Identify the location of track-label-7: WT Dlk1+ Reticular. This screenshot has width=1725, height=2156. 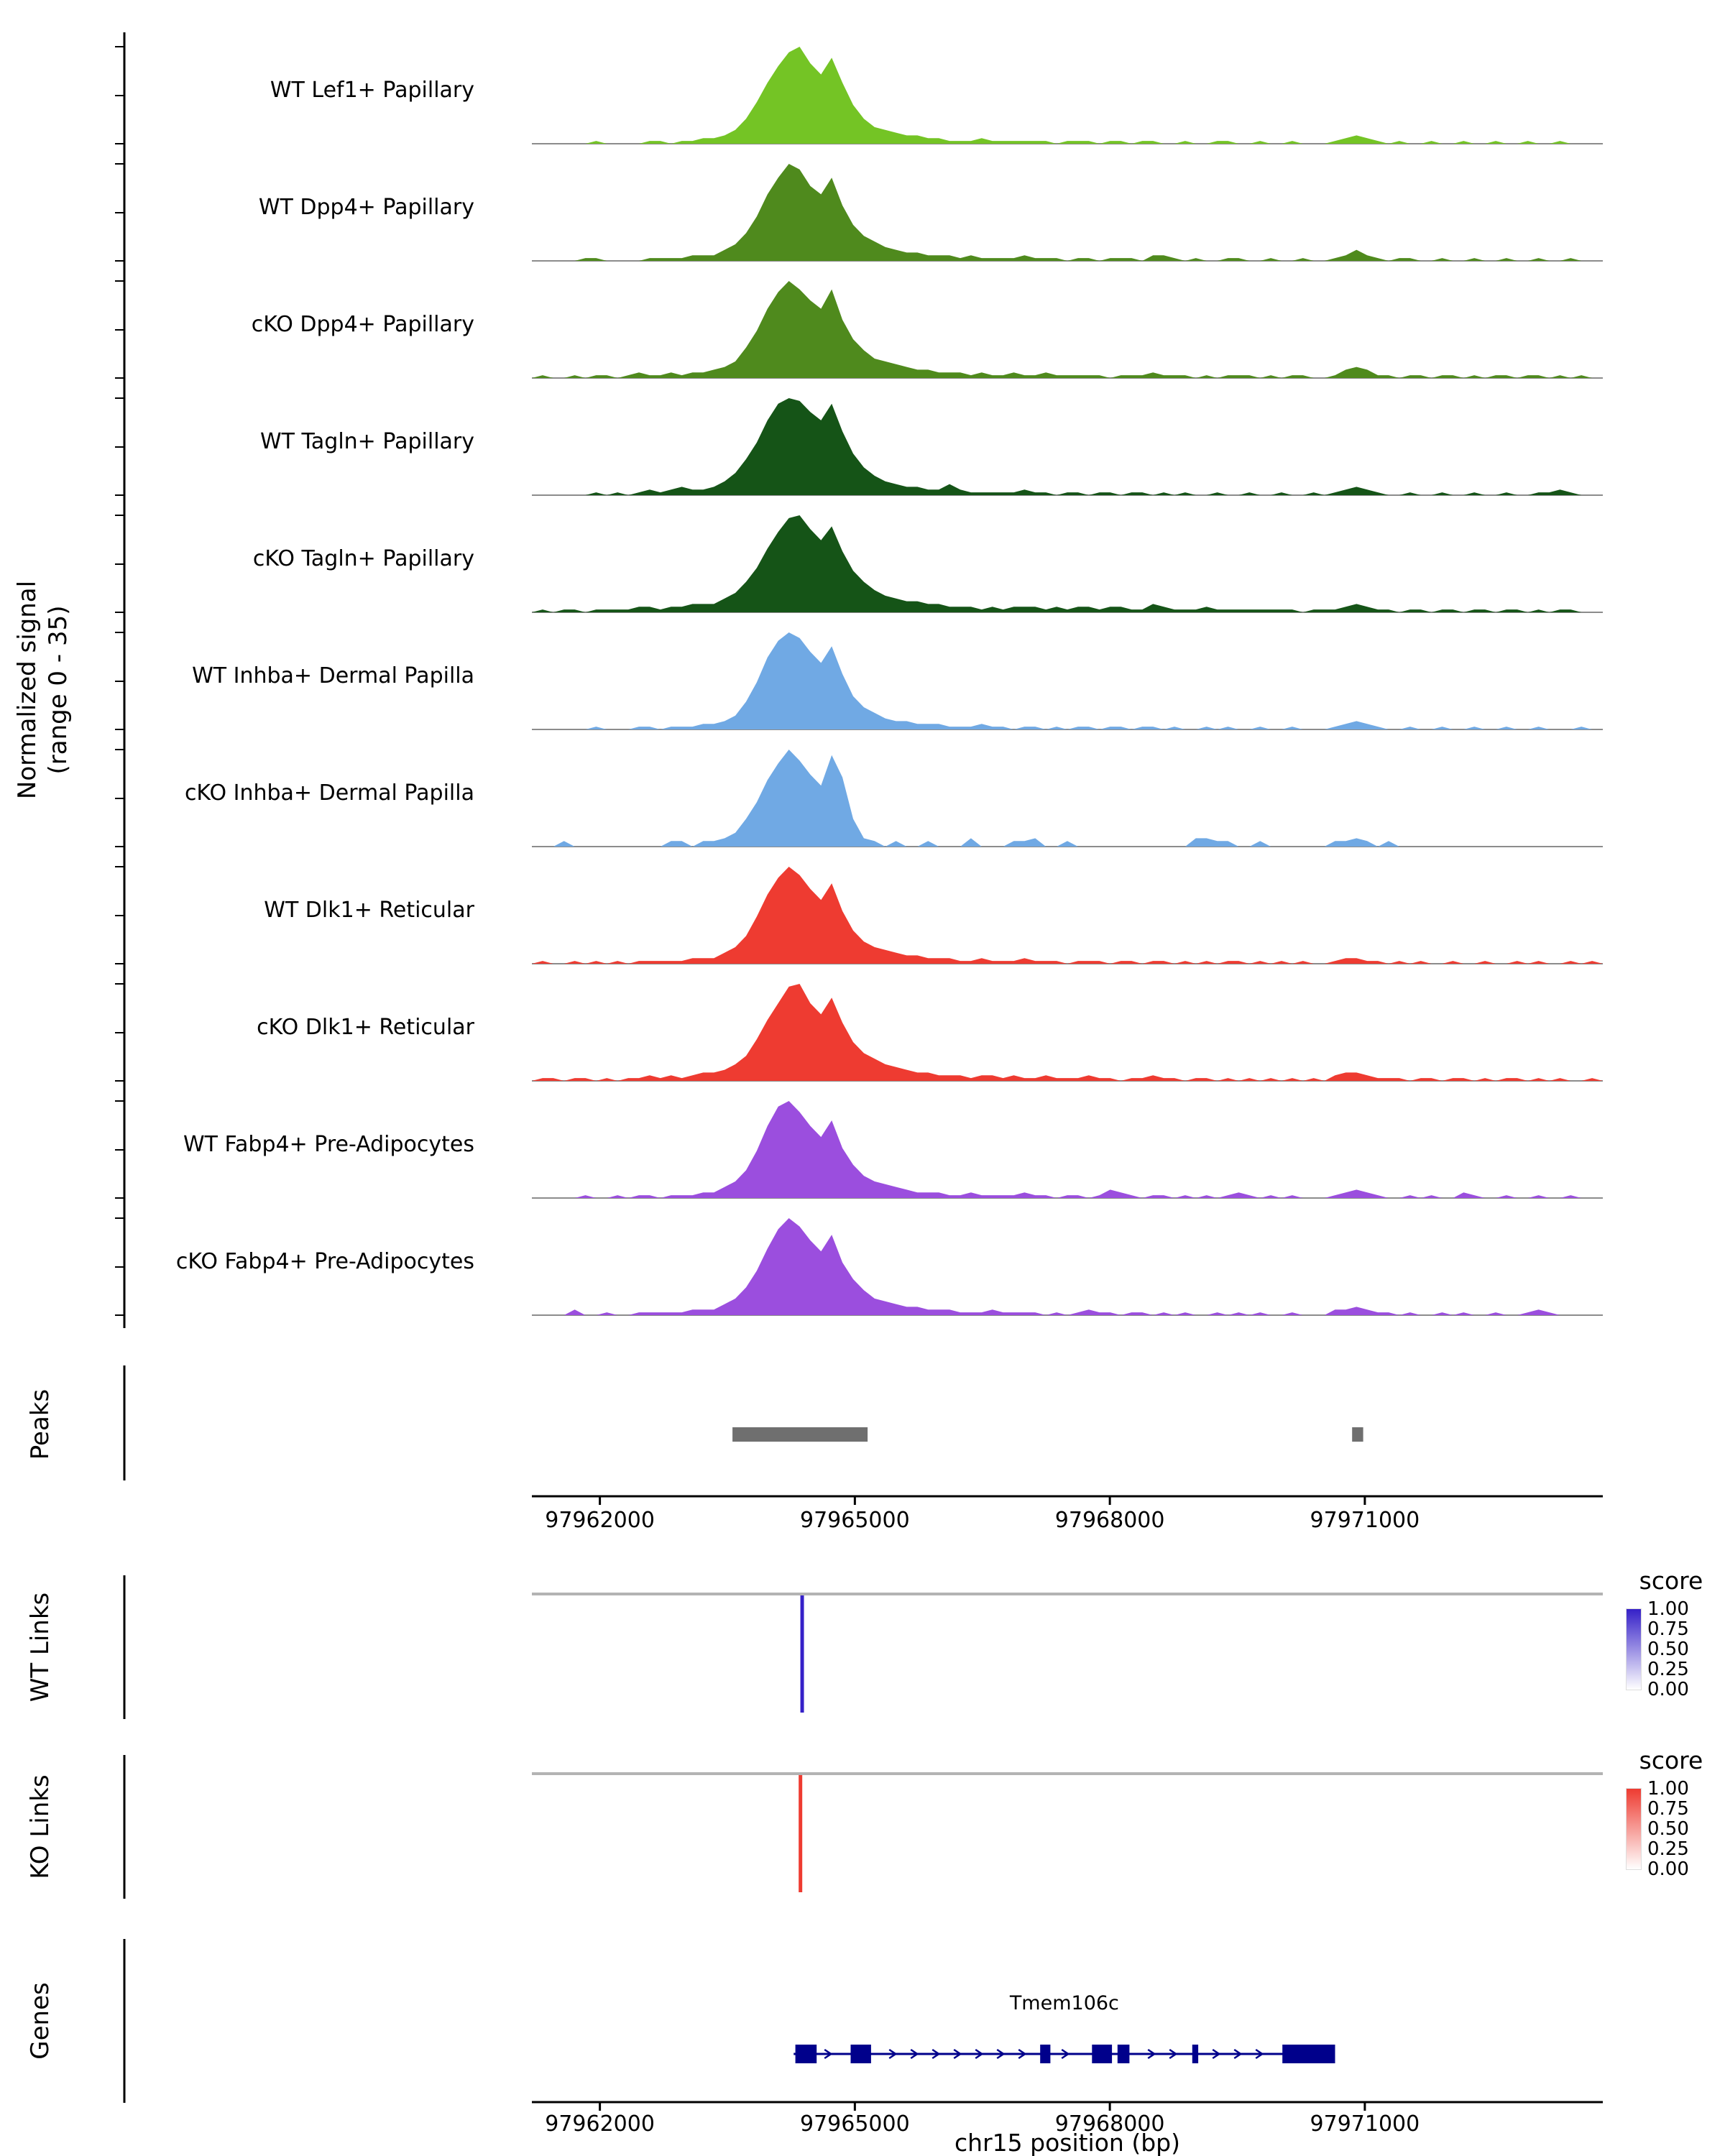
(369, 911).